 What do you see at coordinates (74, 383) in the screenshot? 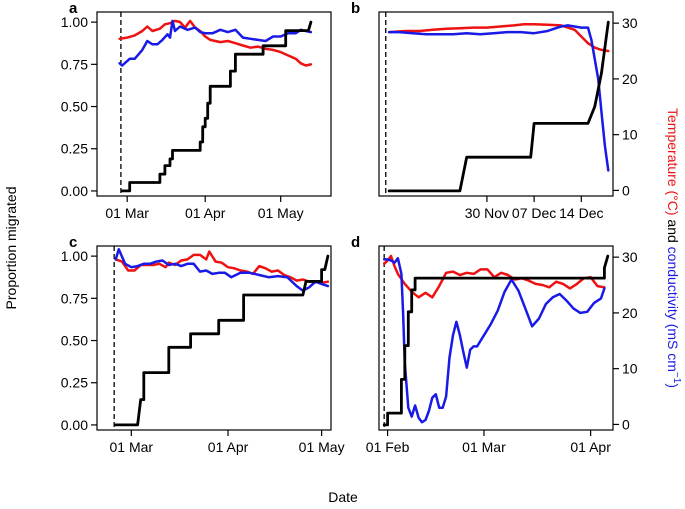
I see `y-left-tick-label-c-1: 0.25` at bounding box center [74, 383].